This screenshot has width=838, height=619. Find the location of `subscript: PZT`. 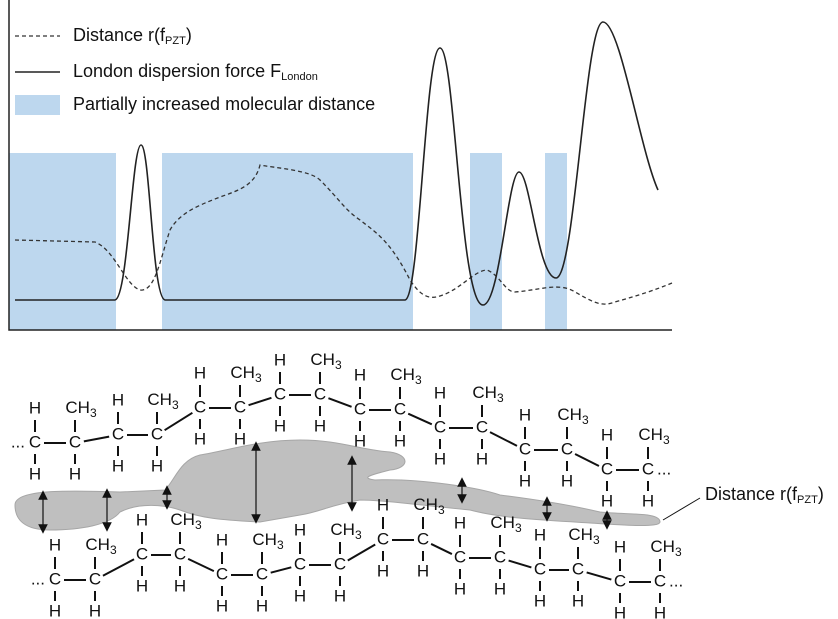

subscript: PZT is located at coordinates (175, 41).